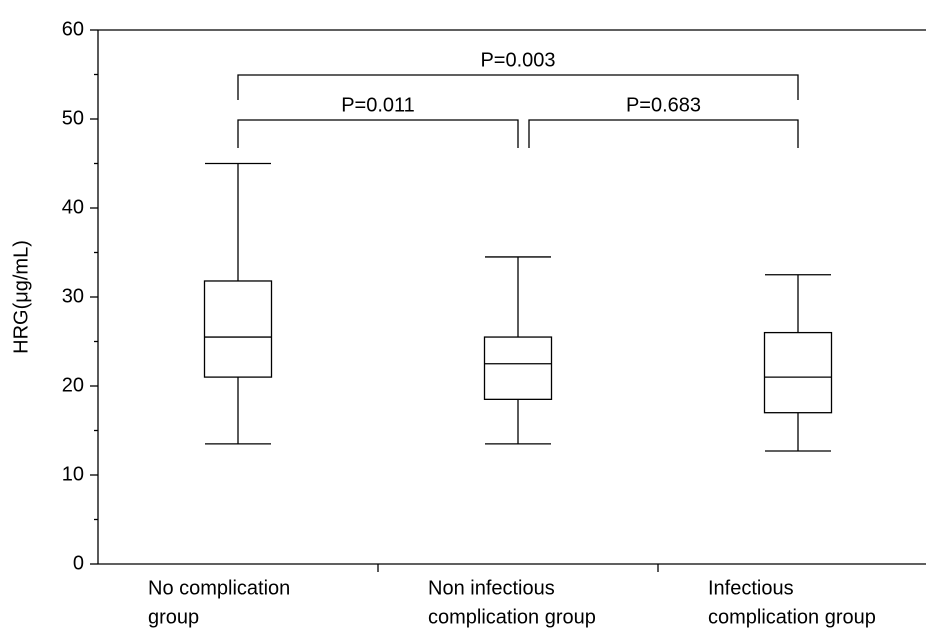  Describe the element at coordinates (378, 105) in the screenshot. I see `significance-label: P=0.011` at that location.